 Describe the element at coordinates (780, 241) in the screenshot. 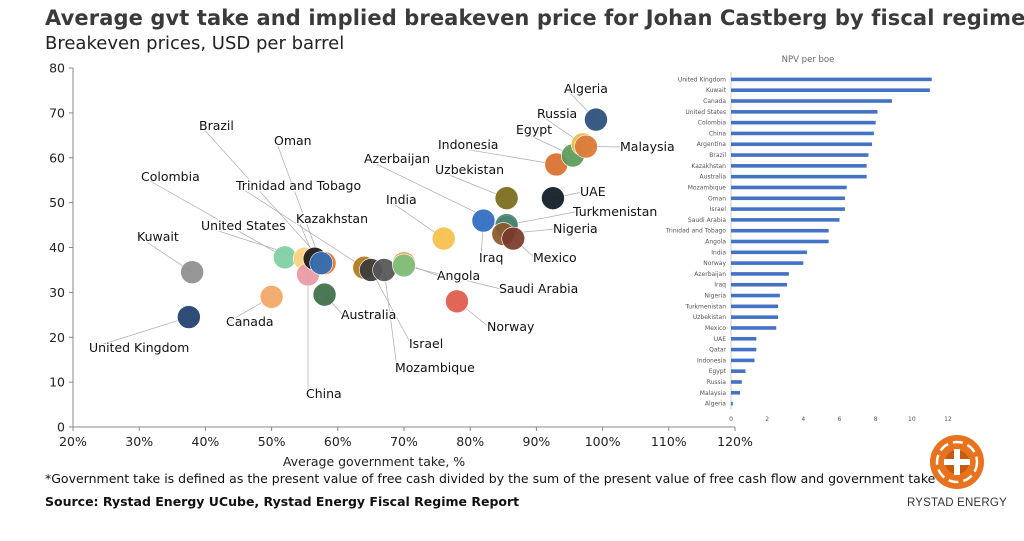

I see `bar-angola` at that location.